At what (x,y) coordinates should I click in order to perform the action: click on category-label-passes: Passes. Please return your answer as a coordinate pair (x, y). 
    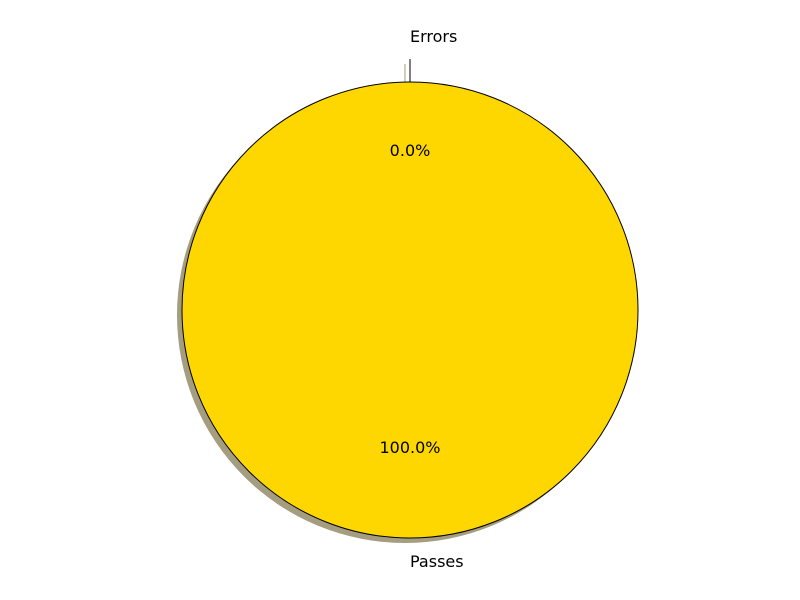
    Looking at the image, I should click on (437, 561).